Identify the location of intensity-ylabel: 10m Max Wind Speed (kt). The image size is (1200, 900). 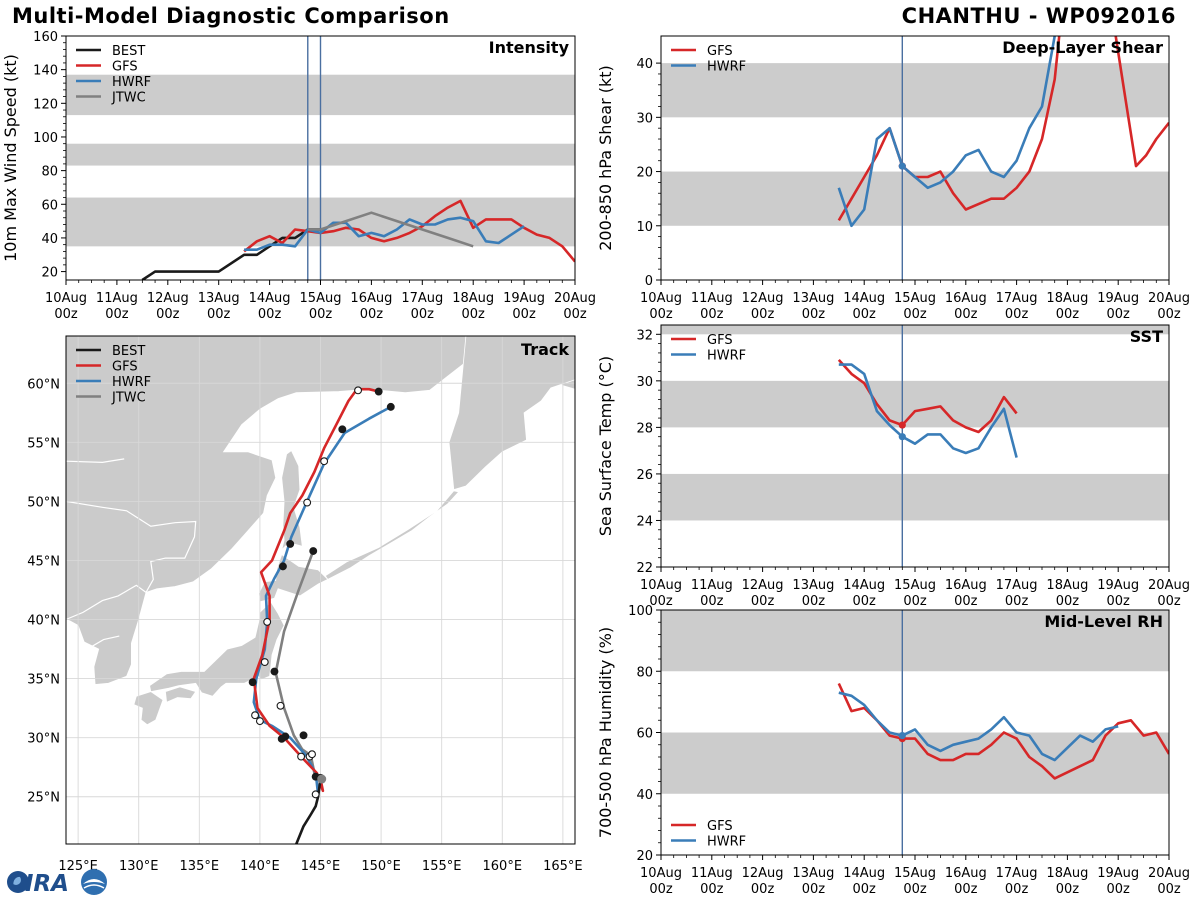
(10, 158).